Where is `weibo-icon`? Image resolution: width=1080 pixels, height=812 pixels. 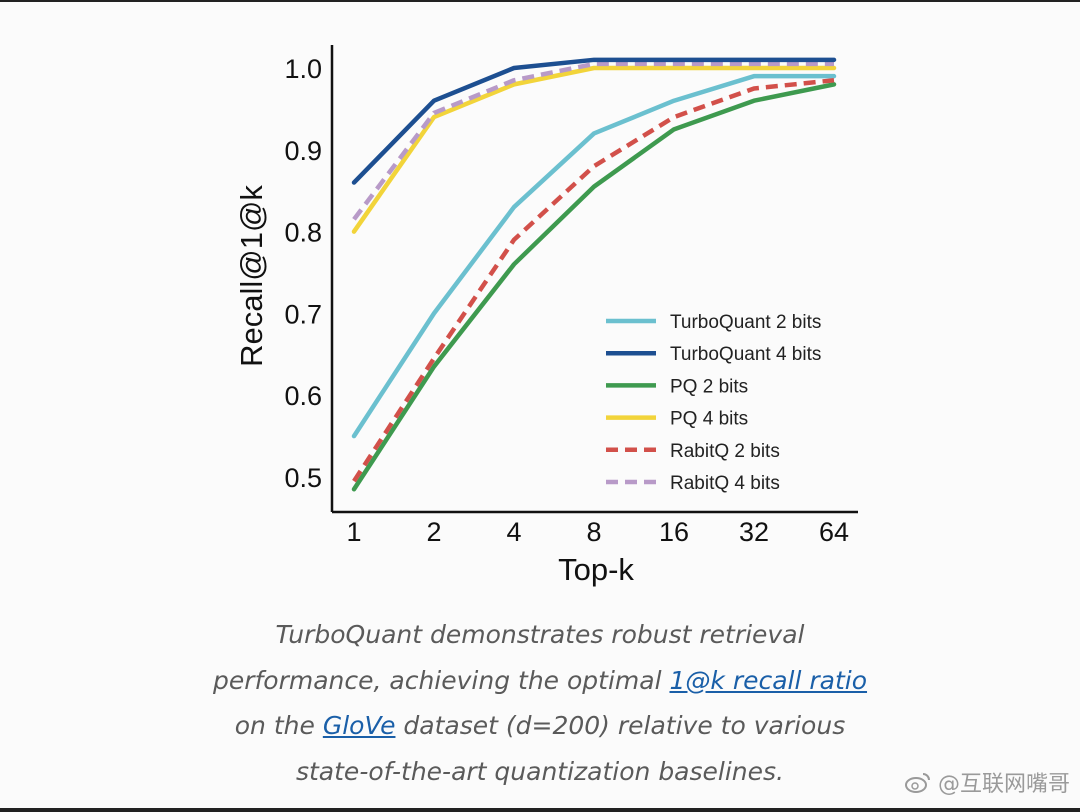 weibo-icon is located at coordinates (917, 783).